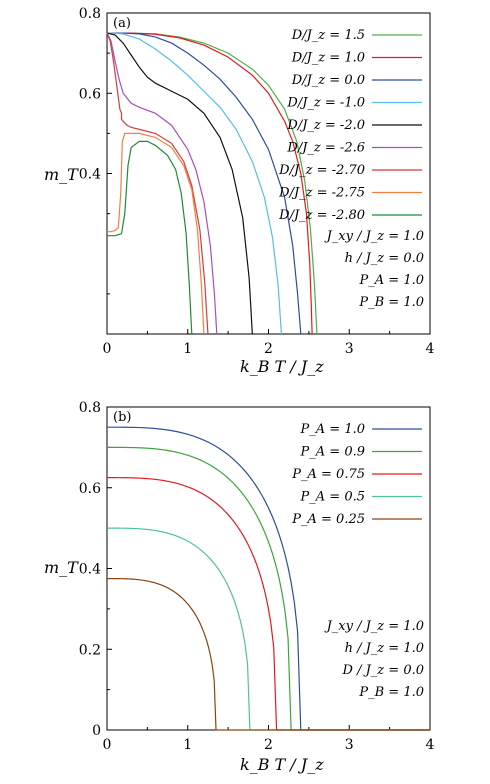 The height and width of the screenshot is (784, 490). Describe the element at coordinates (383, 670) in the screenshot. I see `panel-b-param-text: D / J_z = 0.0` at that location.